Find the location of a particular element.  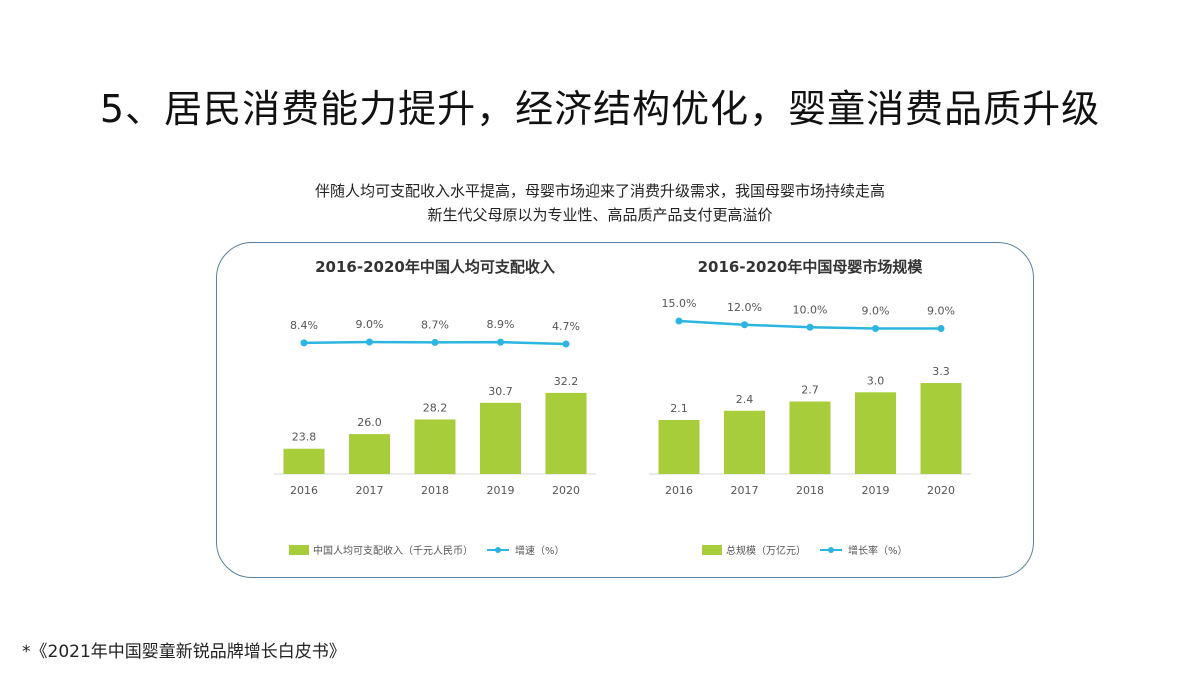

bar-1-2016 is located at coordinates (679, 447).